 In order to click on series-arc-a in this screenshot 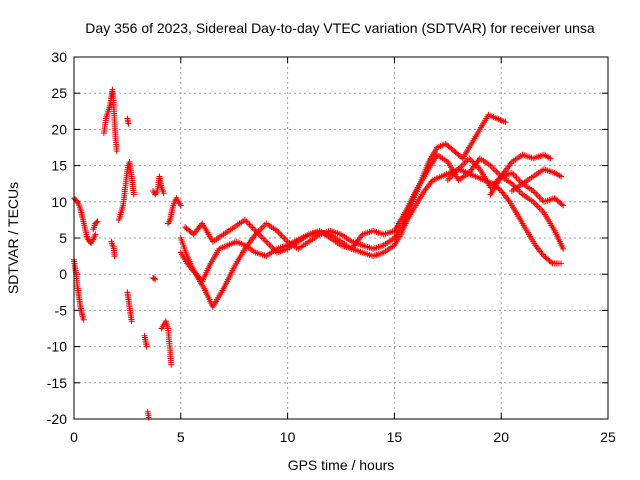, I will do `click(85, 221)`.